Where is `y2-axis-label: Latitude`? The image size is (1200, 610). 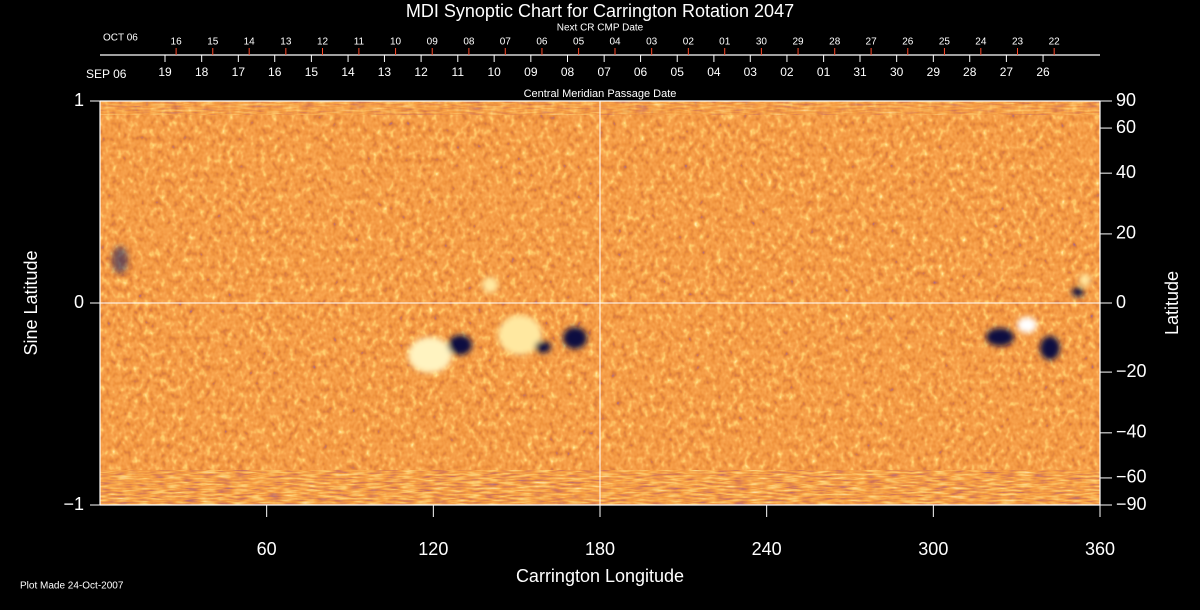
y2-axis-label: Latitude is located at coordinates (1172, 303).